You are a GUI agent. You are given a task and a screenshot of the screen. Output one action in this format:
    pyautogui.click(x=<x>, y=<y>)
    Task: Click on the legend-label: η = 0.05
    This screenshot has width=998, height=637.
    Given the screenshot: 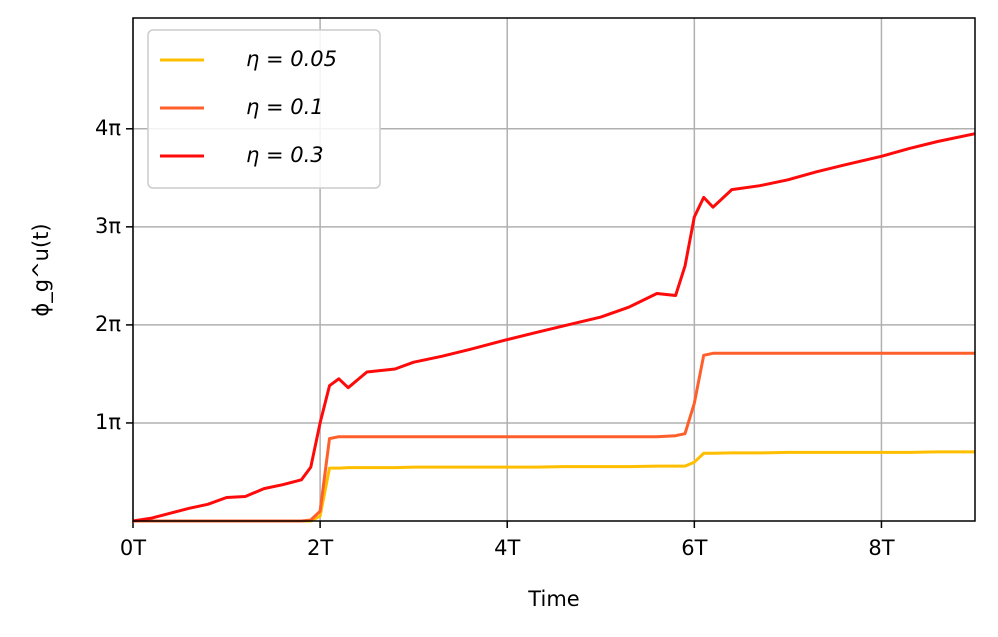 What is the action you would take?
    pyautogui.click(x=291, y=59)
    